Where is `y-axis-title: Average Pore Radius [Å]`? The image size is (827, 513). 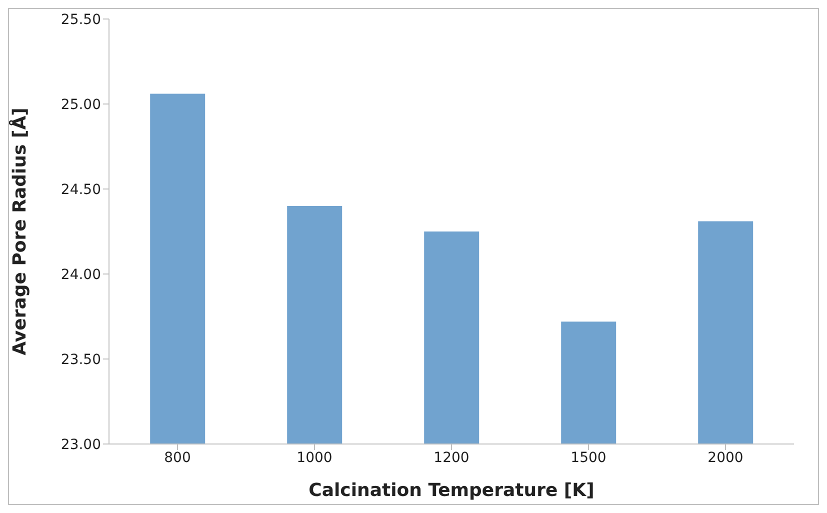
y-axis-title: Average Pore Radius [Å] is located at coordinates (19, 232).